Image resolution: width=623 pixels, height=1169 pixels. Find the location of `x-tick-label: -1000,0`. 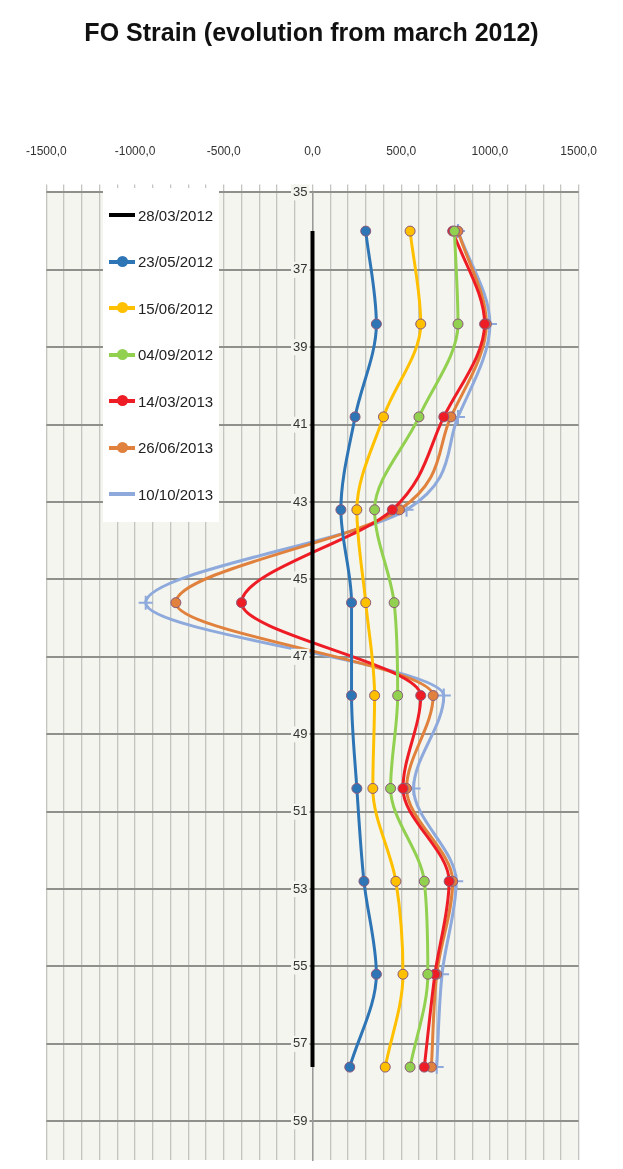

x-tick-label: -1000,0 is located at coordinates (135, 150).